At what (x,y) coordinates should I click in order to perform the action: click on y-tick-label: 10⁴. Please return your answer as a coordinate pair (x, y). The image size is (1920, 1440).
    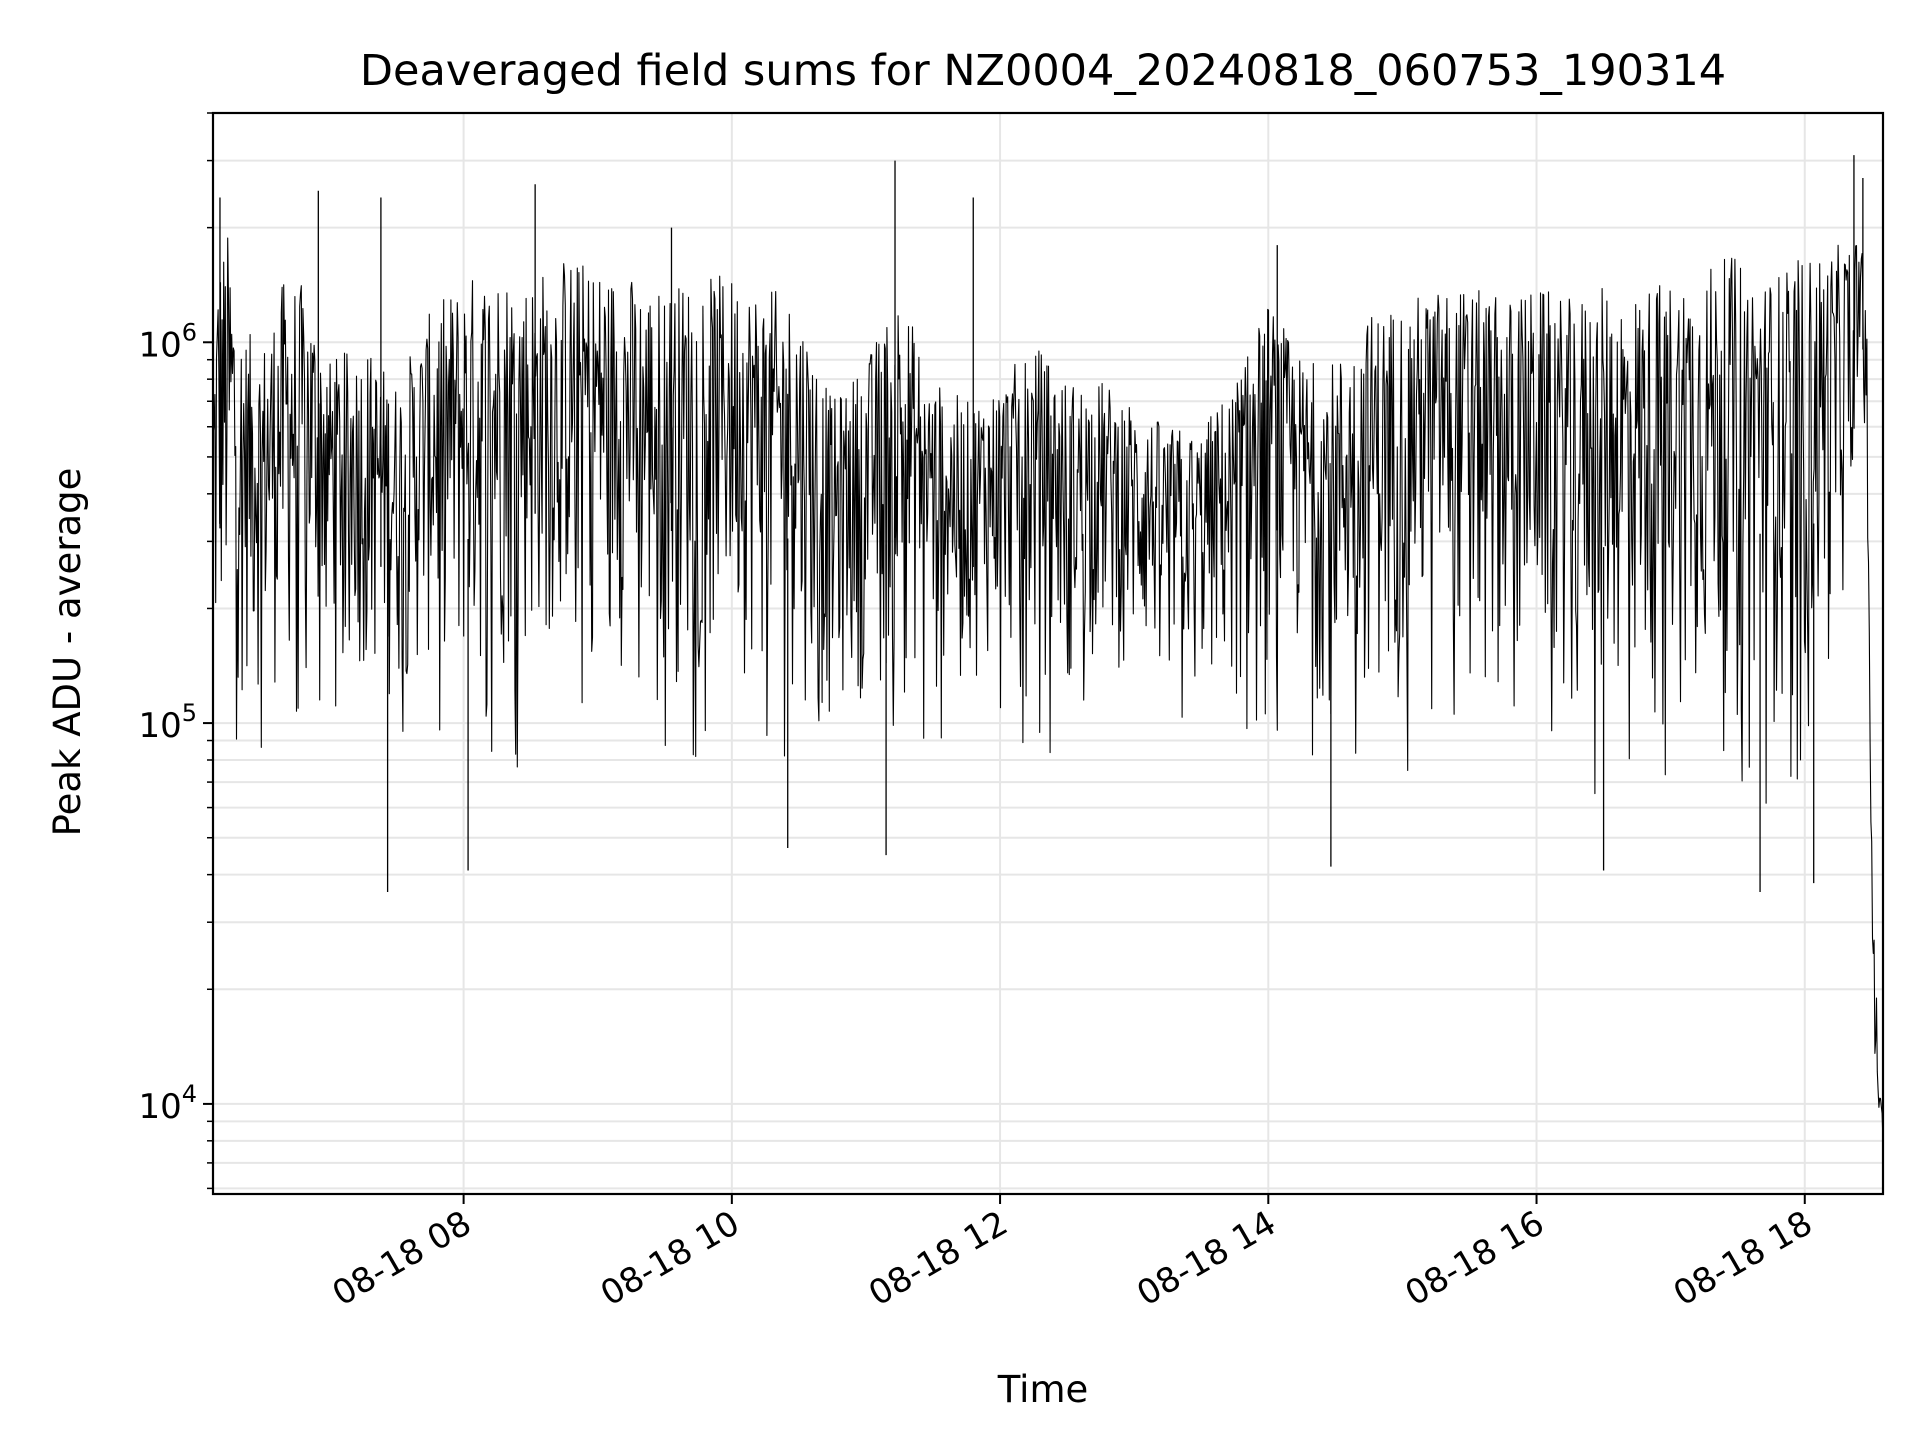
    Looking at the image, I should click on (167, 1103).